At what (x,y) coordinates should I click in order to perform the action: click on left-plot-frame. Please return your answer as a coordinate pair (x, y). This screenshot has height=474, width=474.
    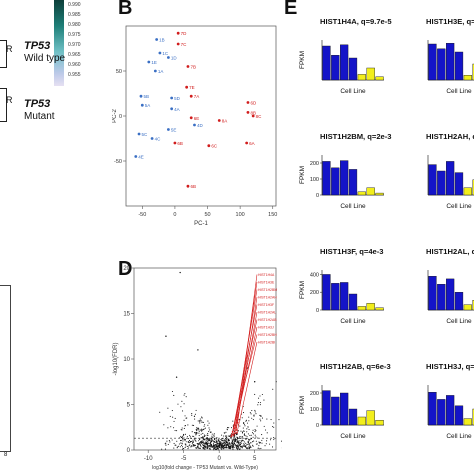
    Looking at the image, I should click on (5, 368).